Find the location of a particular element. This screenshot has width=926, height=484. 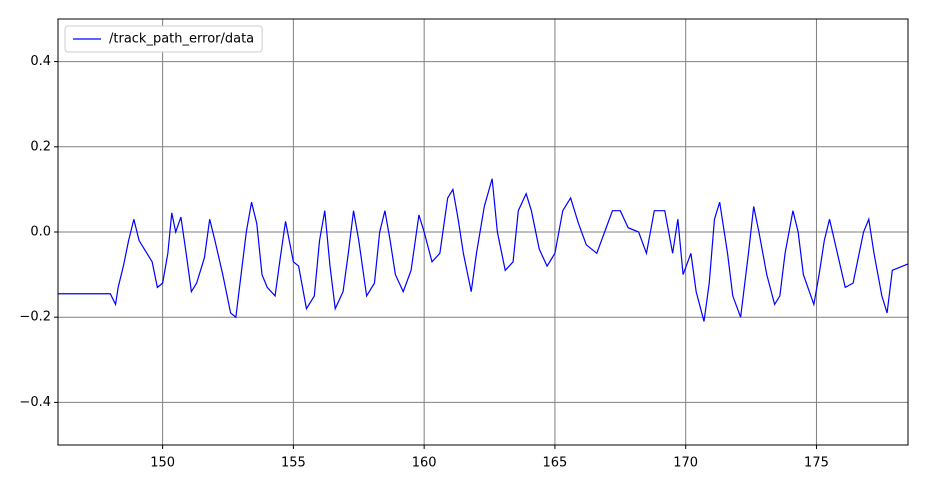

y-tick-label: 0.0 is located at coordinates (40, 232).